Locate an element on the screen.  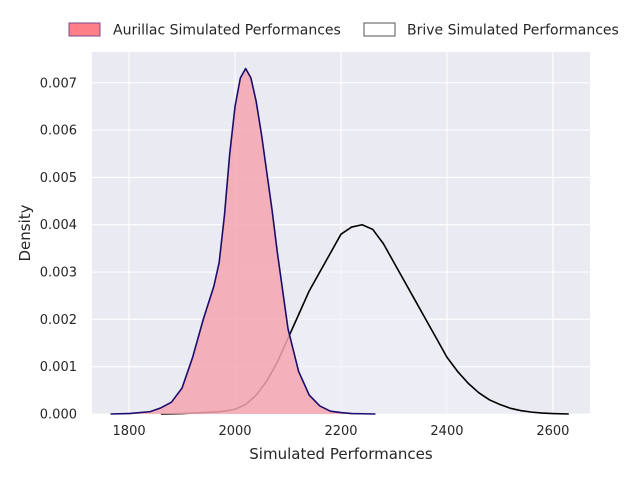
y-tick-label: 0.004 is located at coordinates (58, 225).